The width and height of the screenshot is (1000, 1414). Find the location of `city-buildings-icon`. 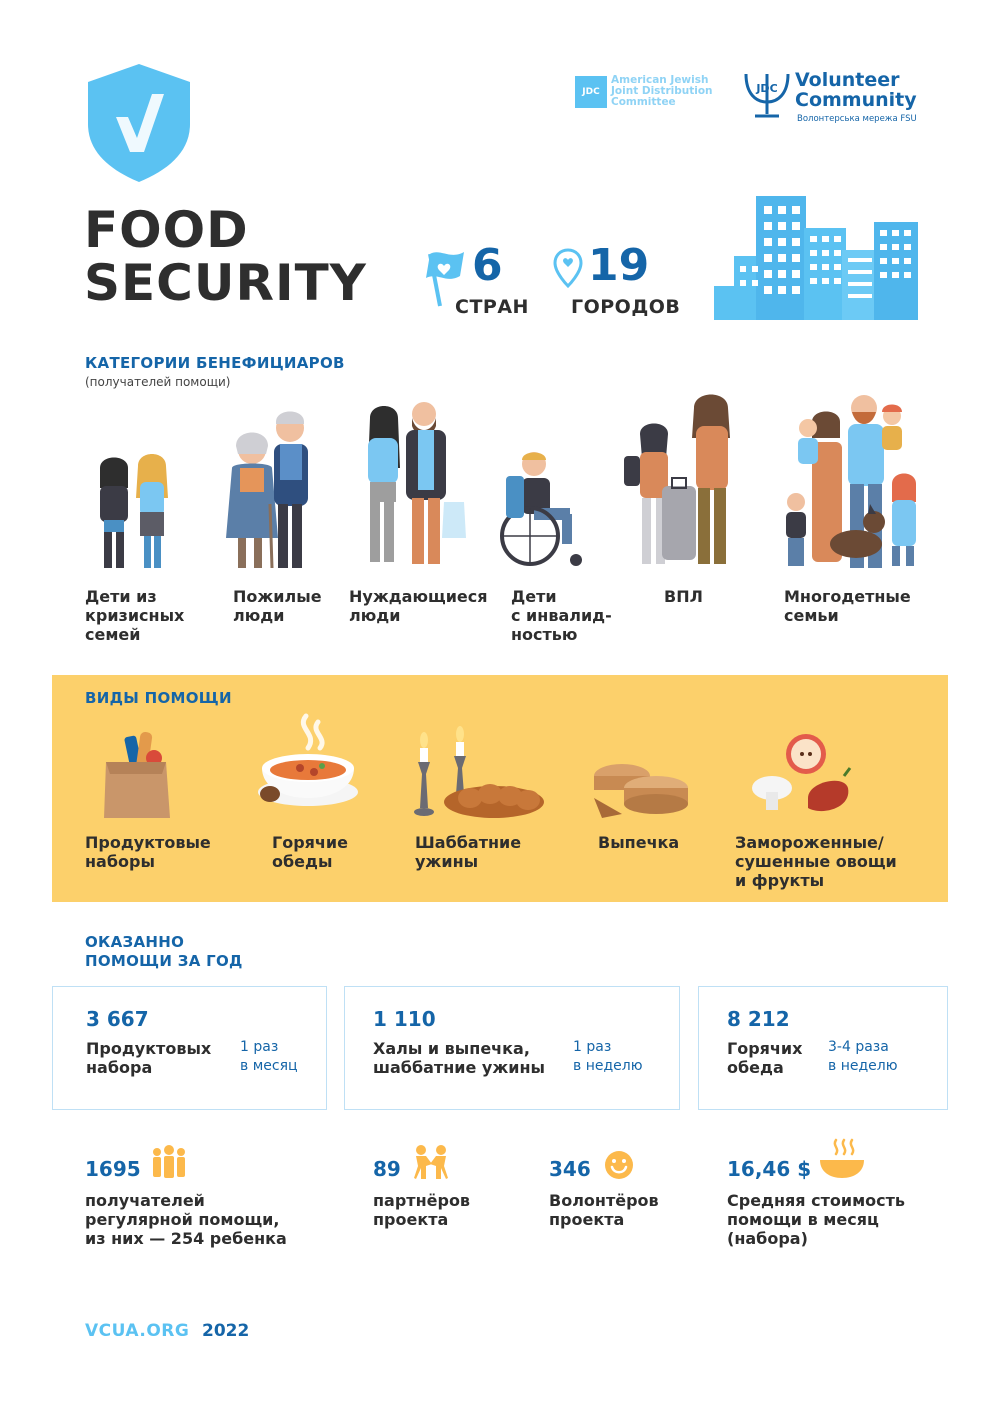

city-buildings-icon is located at coordinates (816, 258).